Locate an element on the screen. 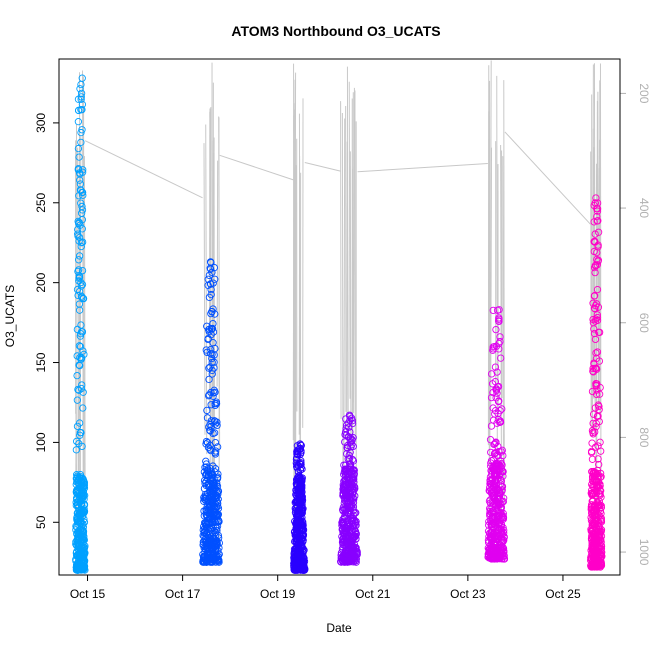 The width and height of the screenshot is (650, 650). x-tick-label: Oct 25 is located at coordinates (563, 594).